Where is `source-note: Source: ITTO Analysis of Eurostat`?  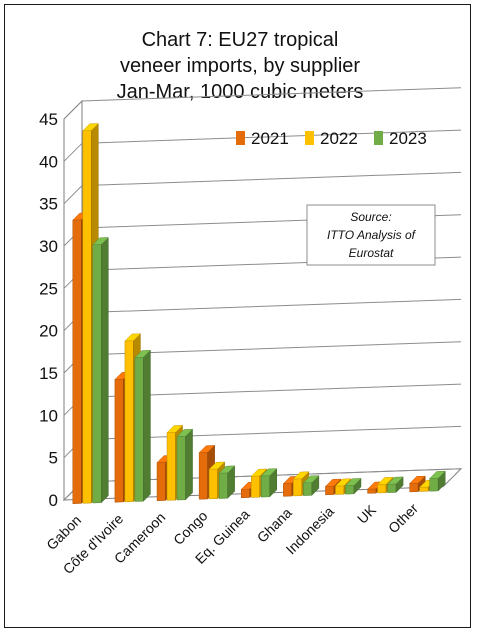
source-note: Source: ITTO Analysis of Eurostat is located at coordinates (371, 235).